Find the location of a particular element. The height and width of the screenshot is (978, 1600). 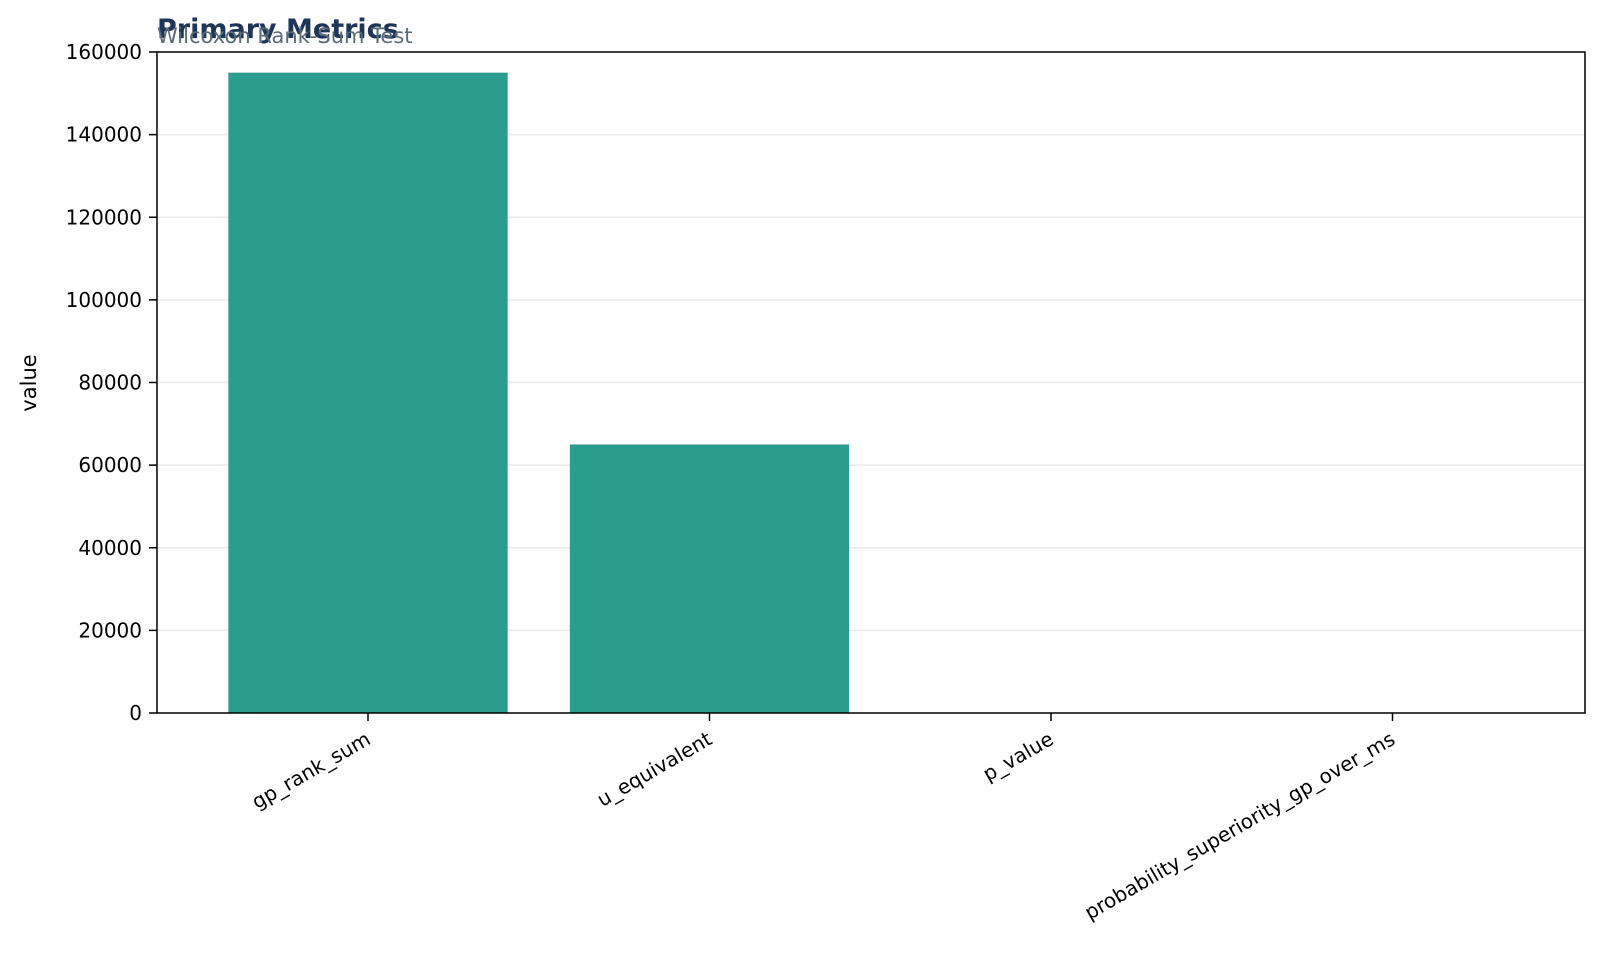

y-axis-label: value is located at coordinates (29, 382).